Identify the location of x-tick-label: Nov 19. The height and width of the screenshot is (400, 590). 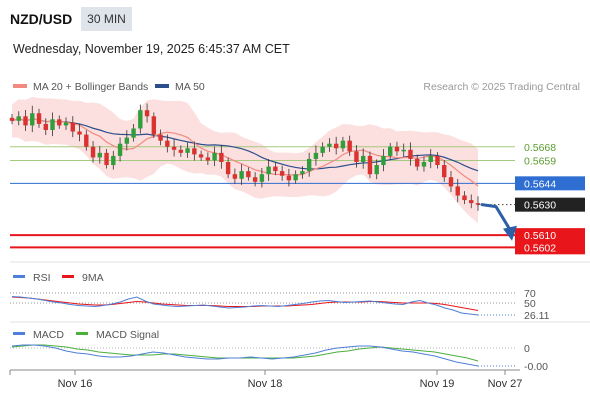
(437, 384).